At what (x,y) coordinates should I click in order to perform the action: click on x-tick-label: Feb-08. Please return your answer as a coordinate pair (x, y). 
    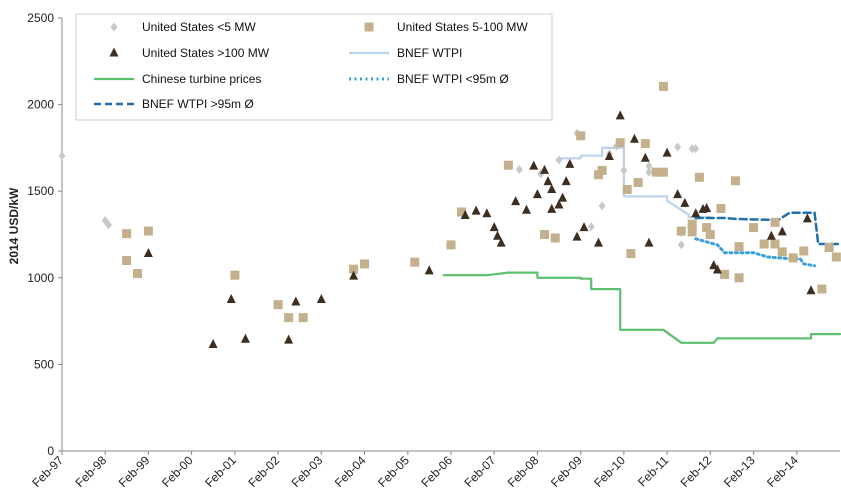
    Looking at the image, I should click on (523, 471).